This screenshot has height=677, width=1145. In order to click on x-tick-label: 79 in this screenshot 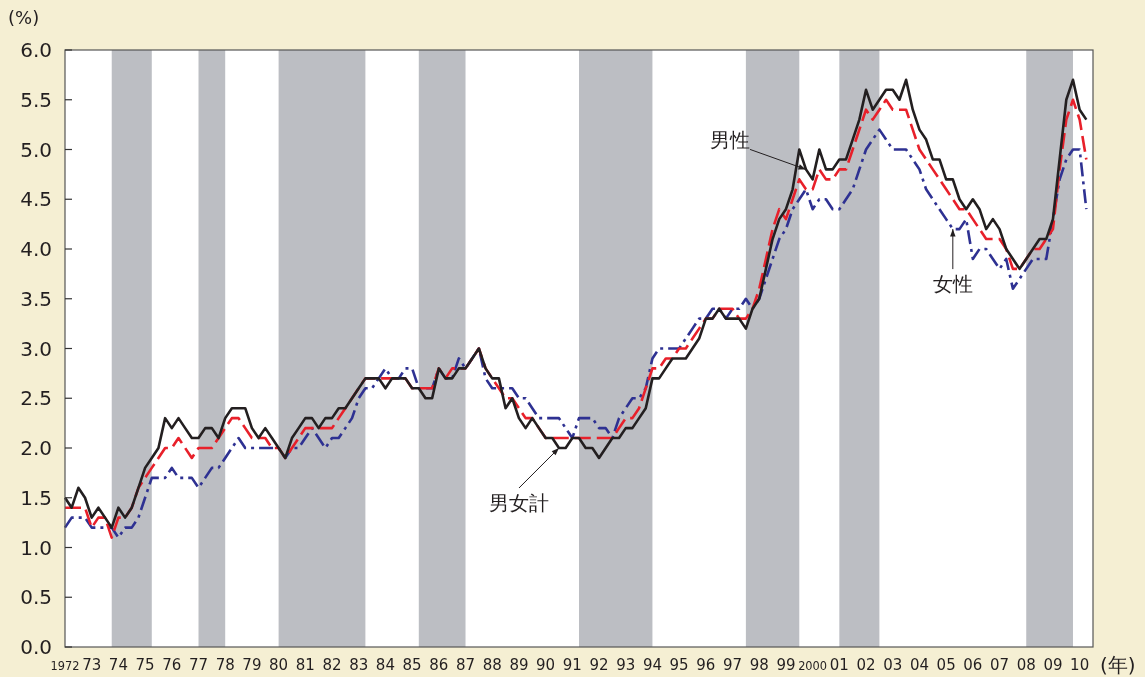, I will do `click(252, 665)`.